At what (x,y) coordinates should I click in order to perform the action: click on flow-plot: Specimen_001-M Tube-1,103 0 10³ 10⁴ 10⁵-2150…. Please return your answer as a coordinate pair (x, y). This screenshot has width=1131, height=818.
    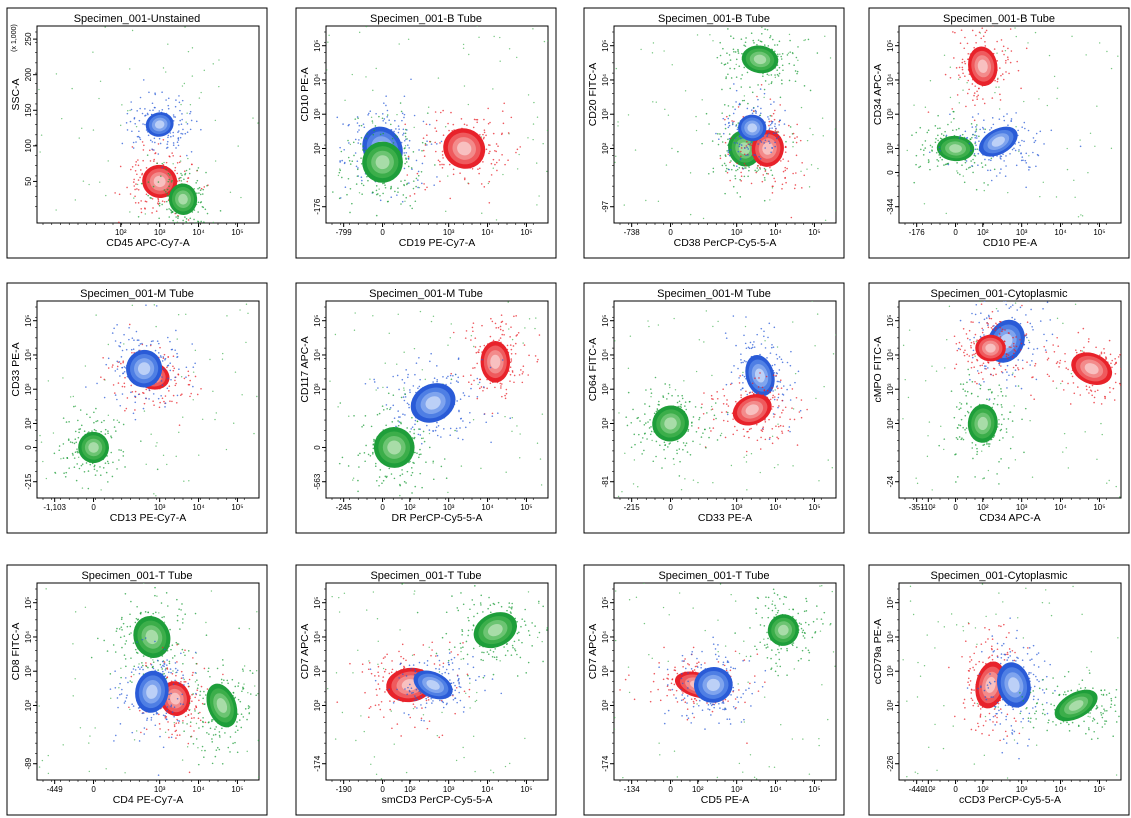
    Looking at the image, I should click on (137, 408).